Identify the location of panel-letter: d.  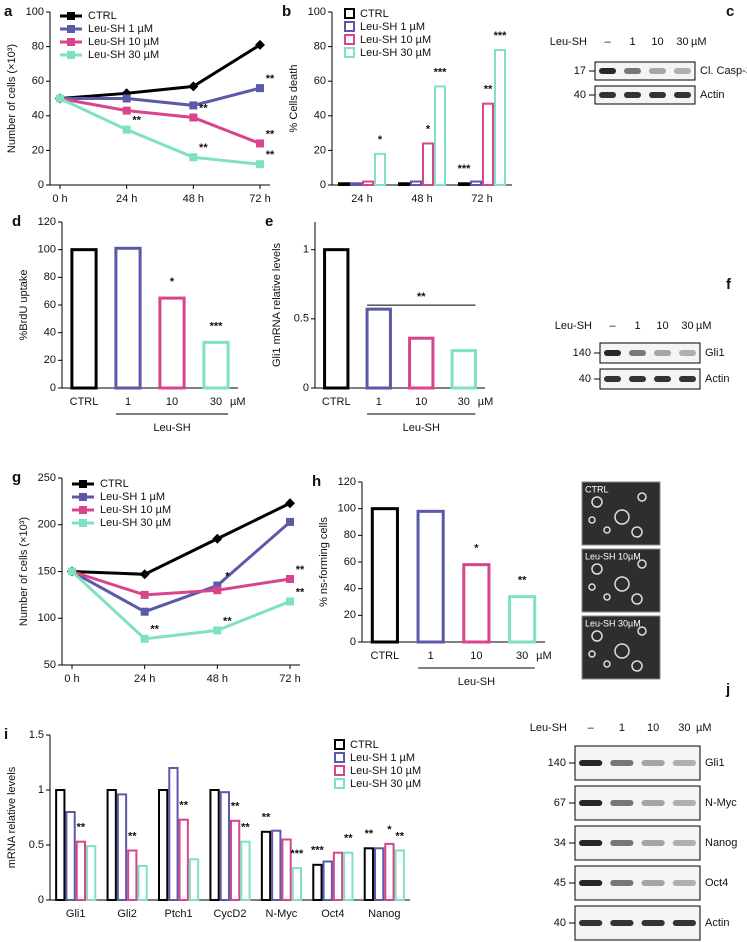
(16, 221).